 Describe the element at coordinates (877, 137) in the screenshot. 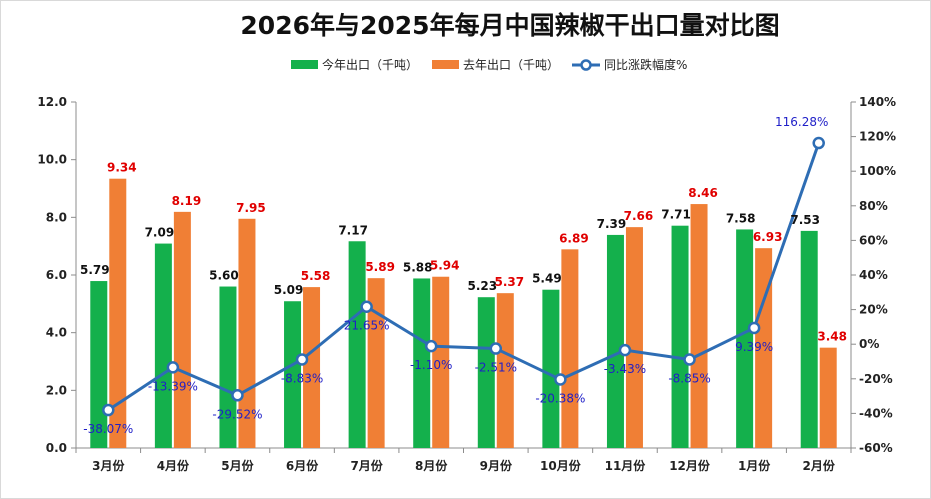

I see `right-tick-label: 120%` at that location.